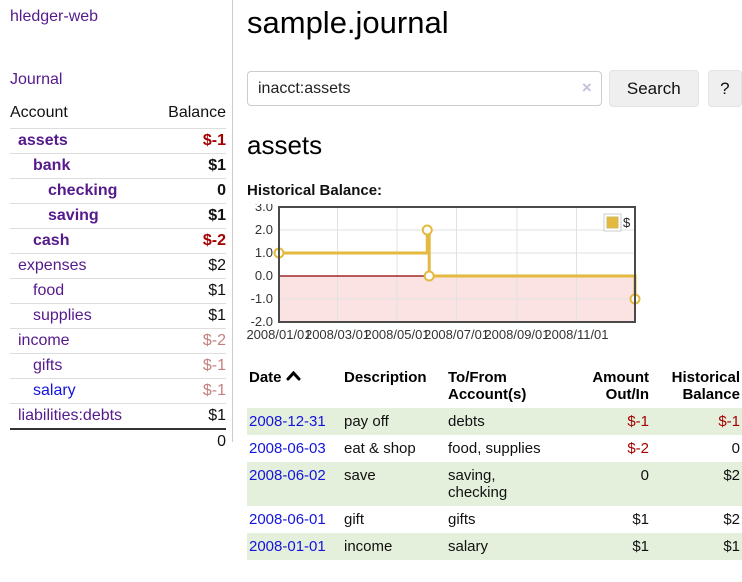  Describe the element at coordinates (287, 546) in the screenshot. I see `transaction-date-link: 2008-01-01` at that location.